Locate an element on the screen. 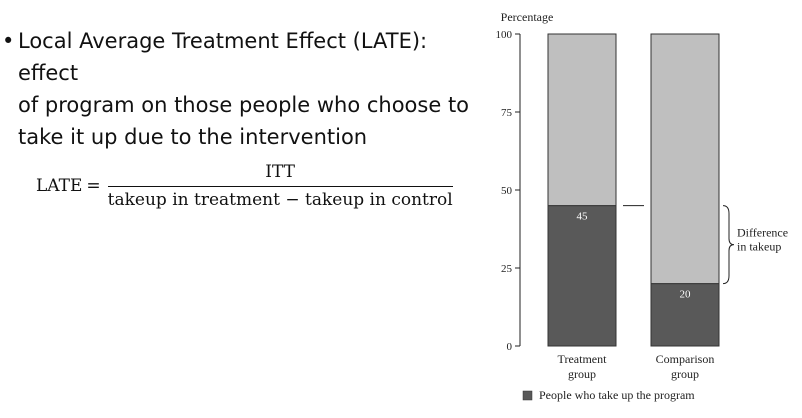 Image resolution: width=802 pixels, height=418 pixels. y-tick-label: 25 is located at coordinates (507, 269).